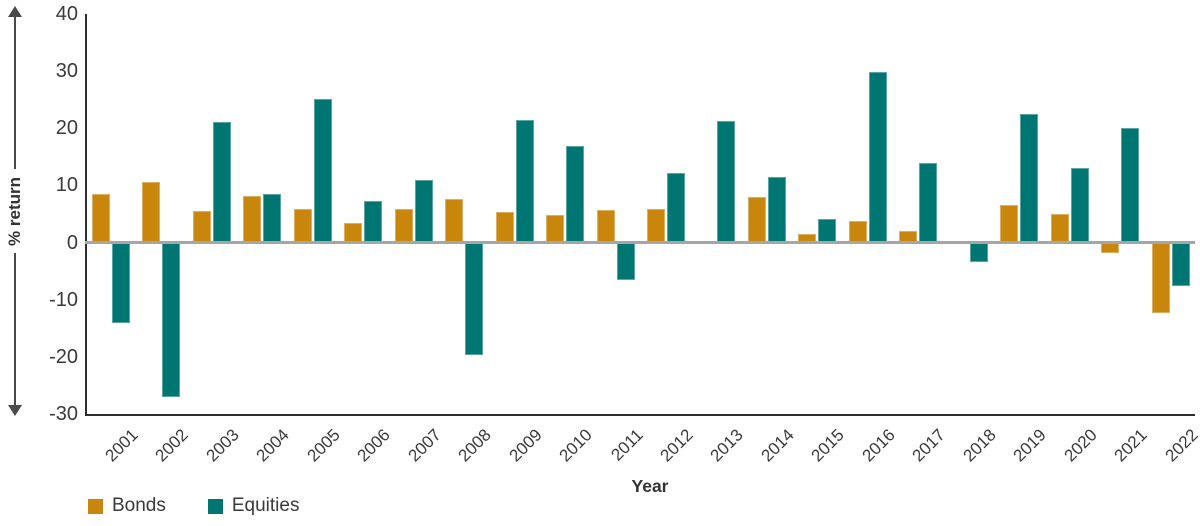 The width and height of the screenshot is (1200, 526). What do you see at coordinates (474, 445) in the screenshot?
I see `x-tick-label-2008: 2008` at bounding box center [474, 445].